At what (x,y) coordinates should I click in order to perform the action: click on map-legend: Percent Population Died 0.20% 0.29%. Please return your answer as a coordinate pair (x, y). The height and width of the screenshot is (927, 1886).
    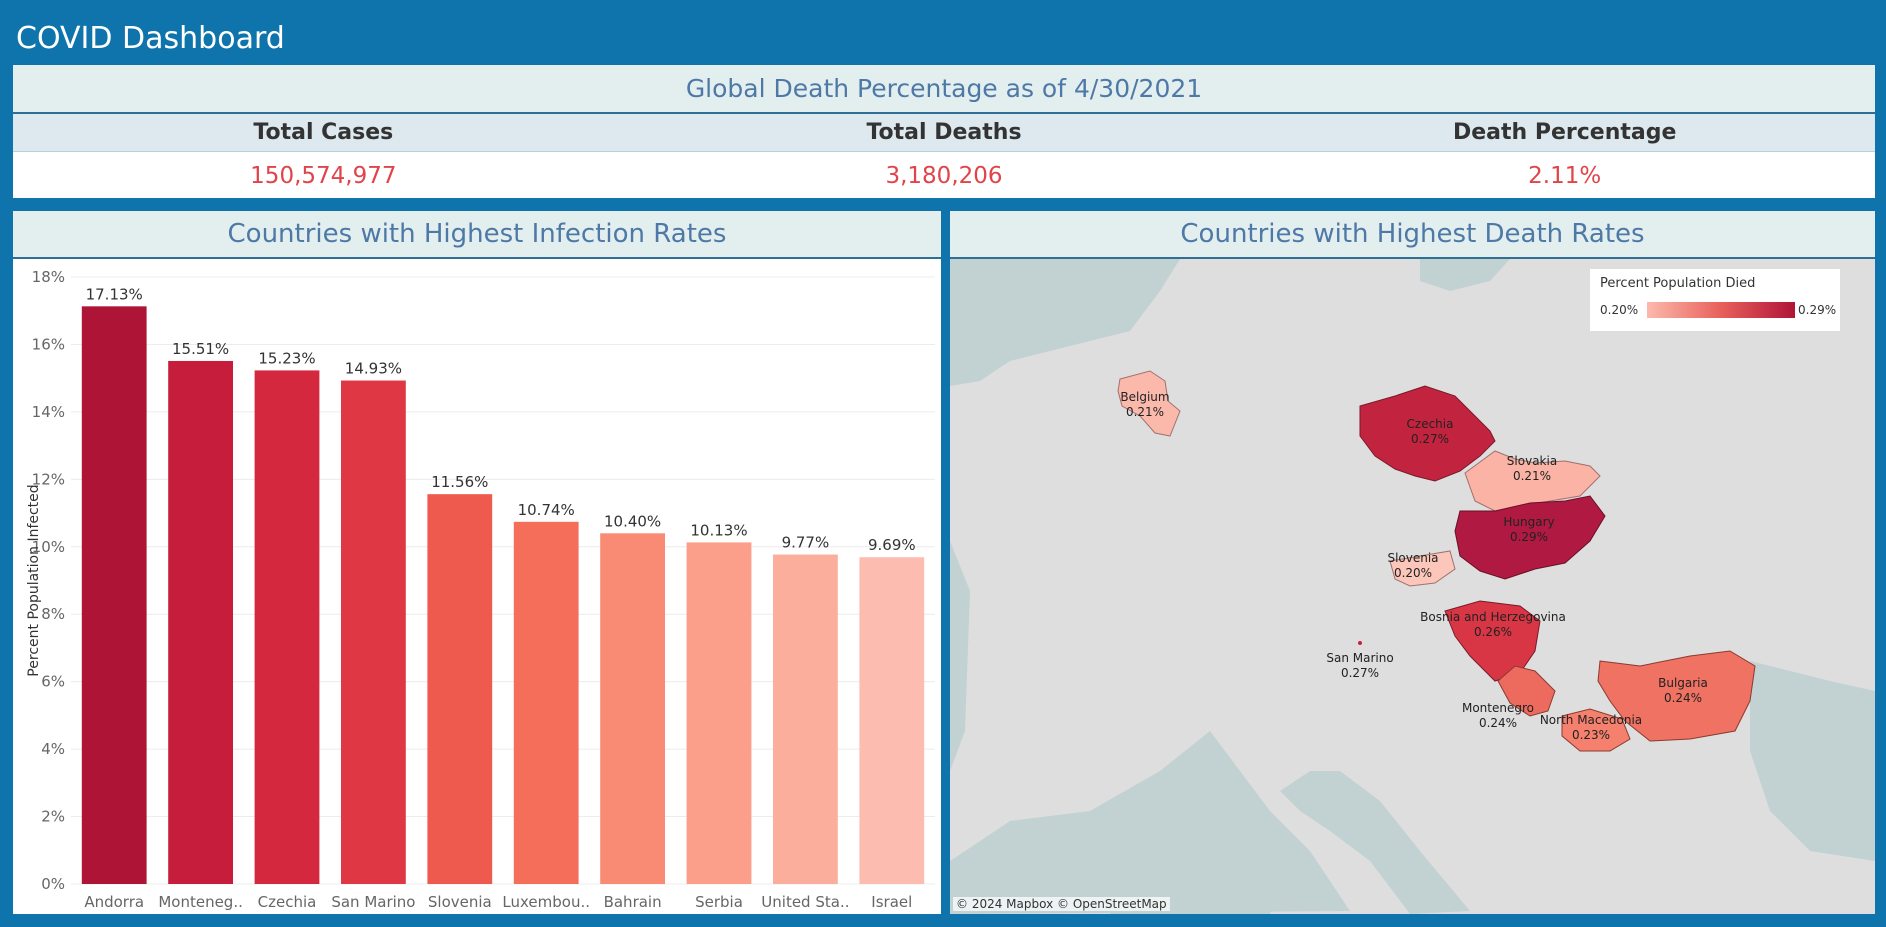
    Looking at the image, I should click on (1715, 300).